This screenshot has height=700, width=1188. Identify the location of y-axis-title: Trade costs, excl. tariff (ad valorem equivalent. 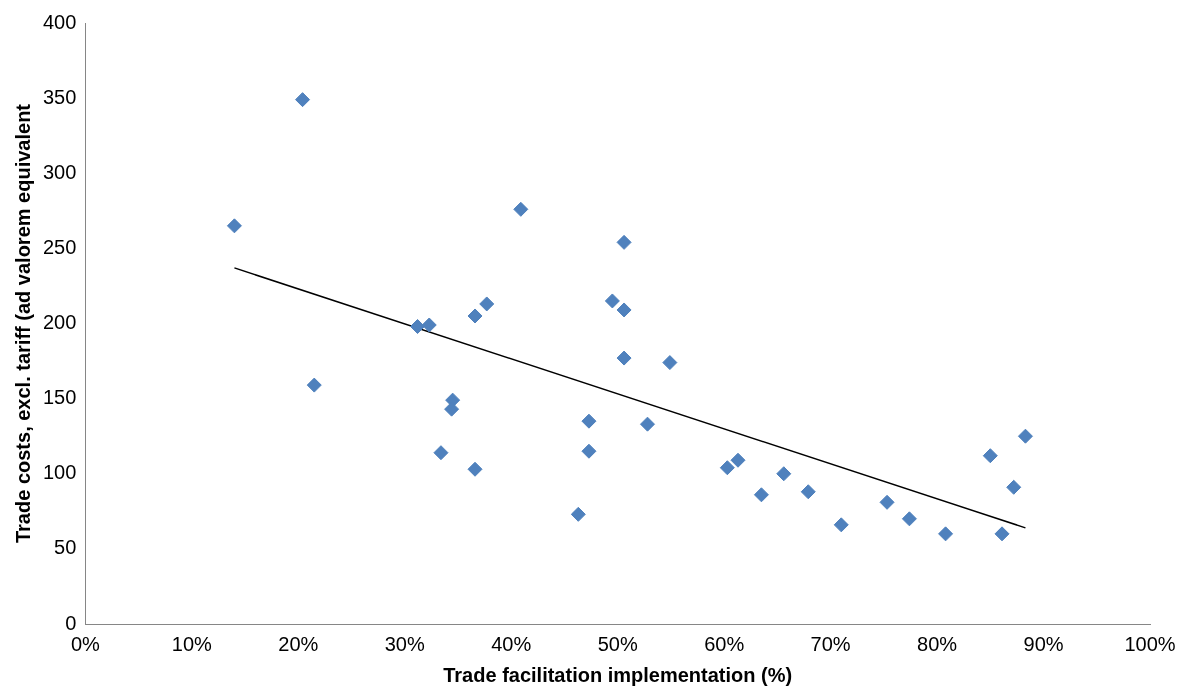
(22, 323).